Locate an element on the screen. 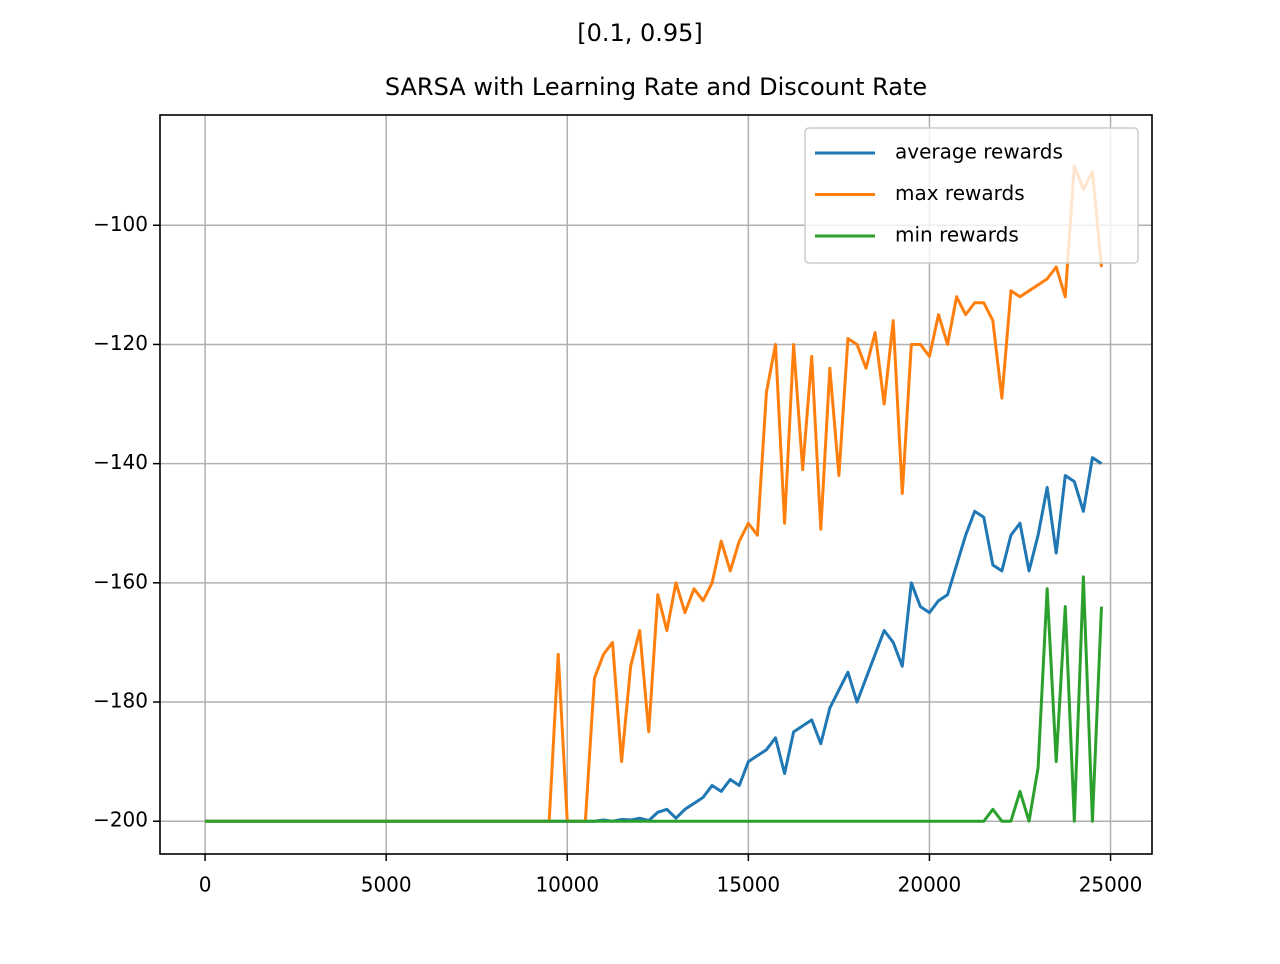  legend-frame is located at coordinates (971, 195).